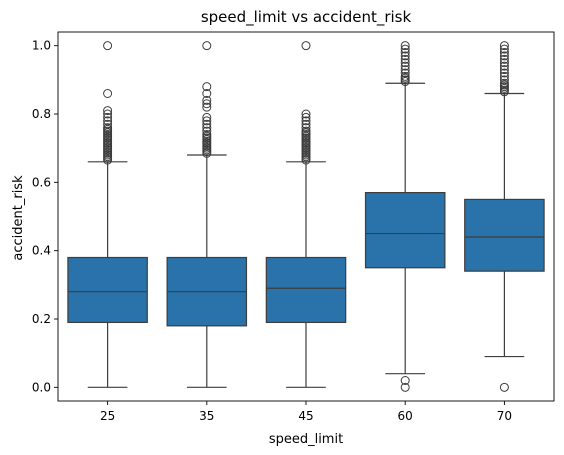  Describe the element at coordinates (41, 319) in the screenshot. I see `y-tick-label: 0.2` at that location.